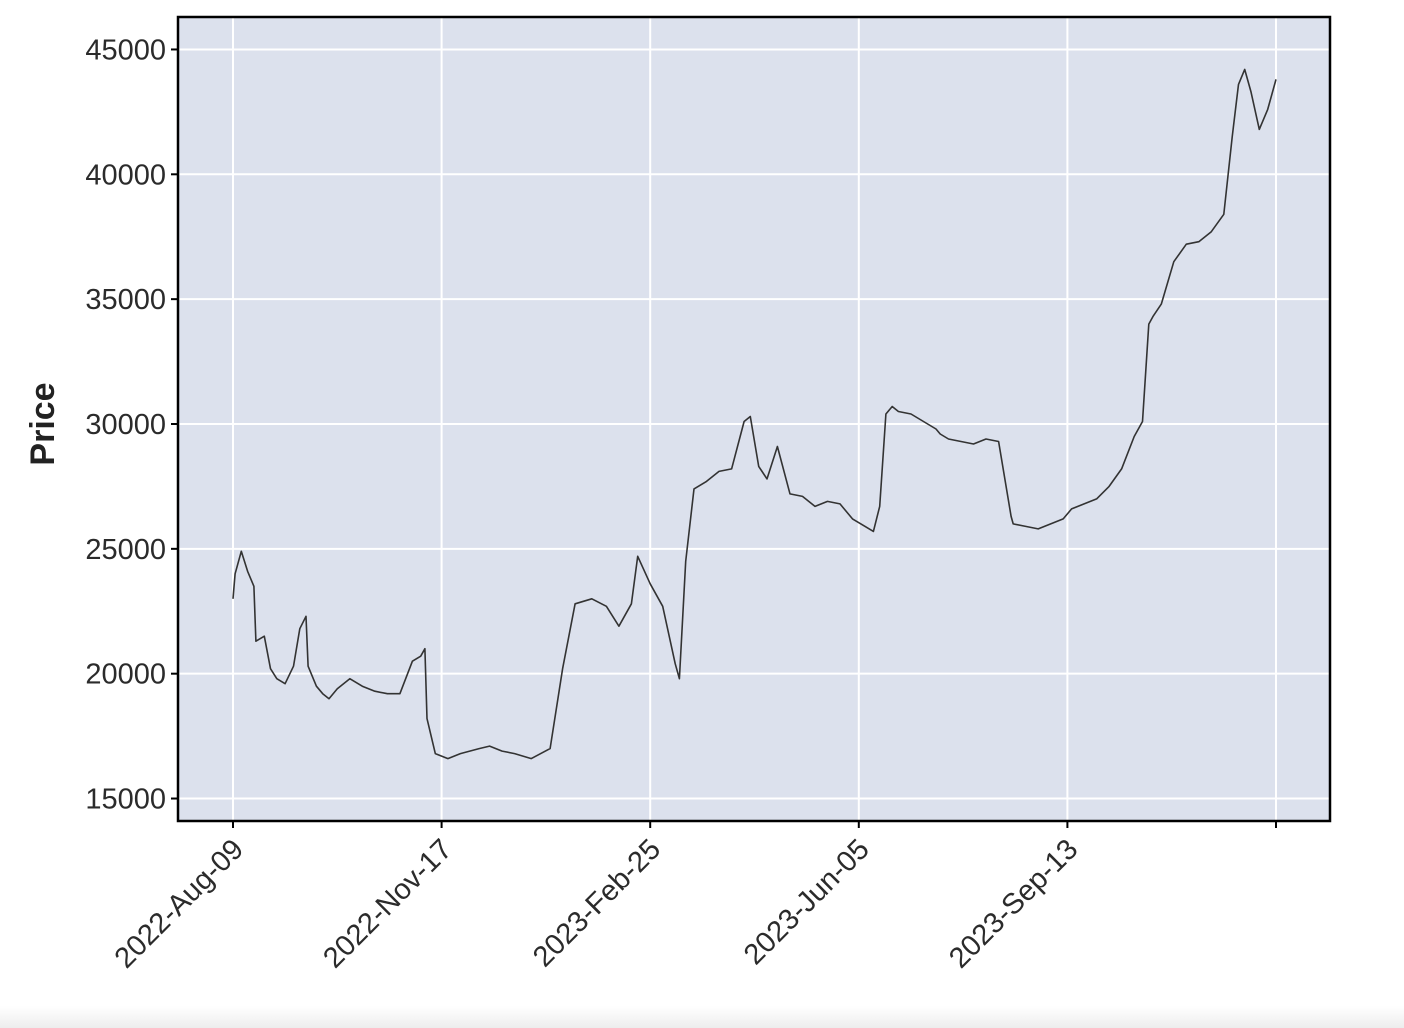 The width and height of the screenshot is (1404, 1028). What do you see at coordinates (125, 50) in the screenshot?
I see `y-tick-label: 45000` at bounding box center [125, 50].